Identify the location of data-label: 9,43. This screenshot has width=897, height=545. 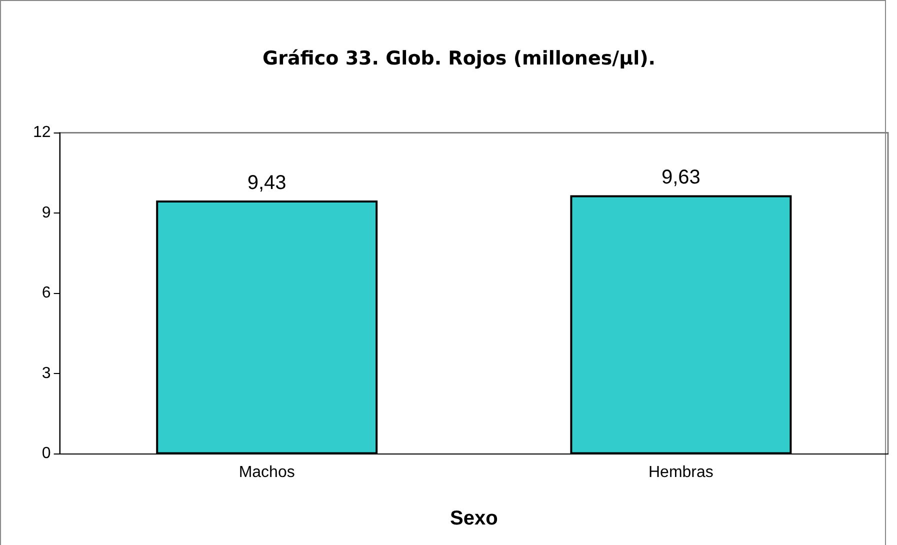
(266, 183).